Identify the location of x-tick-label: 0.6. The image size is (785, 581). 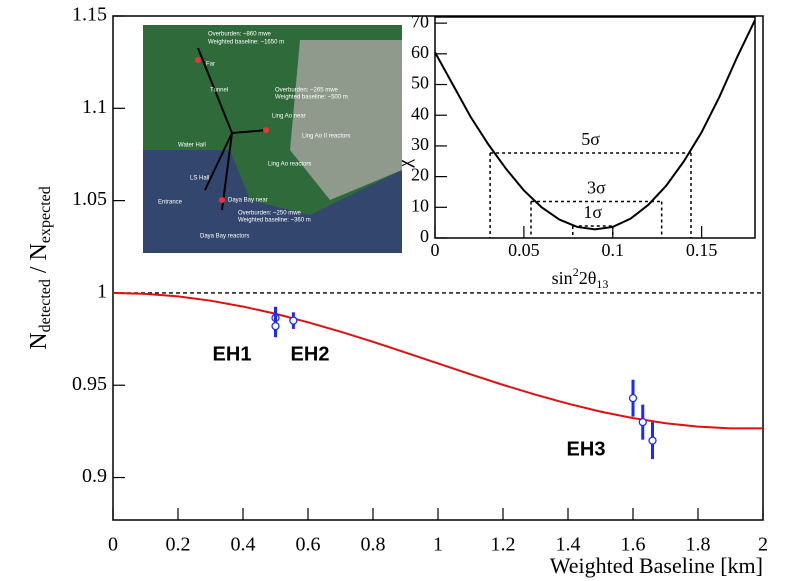
(308, 545).